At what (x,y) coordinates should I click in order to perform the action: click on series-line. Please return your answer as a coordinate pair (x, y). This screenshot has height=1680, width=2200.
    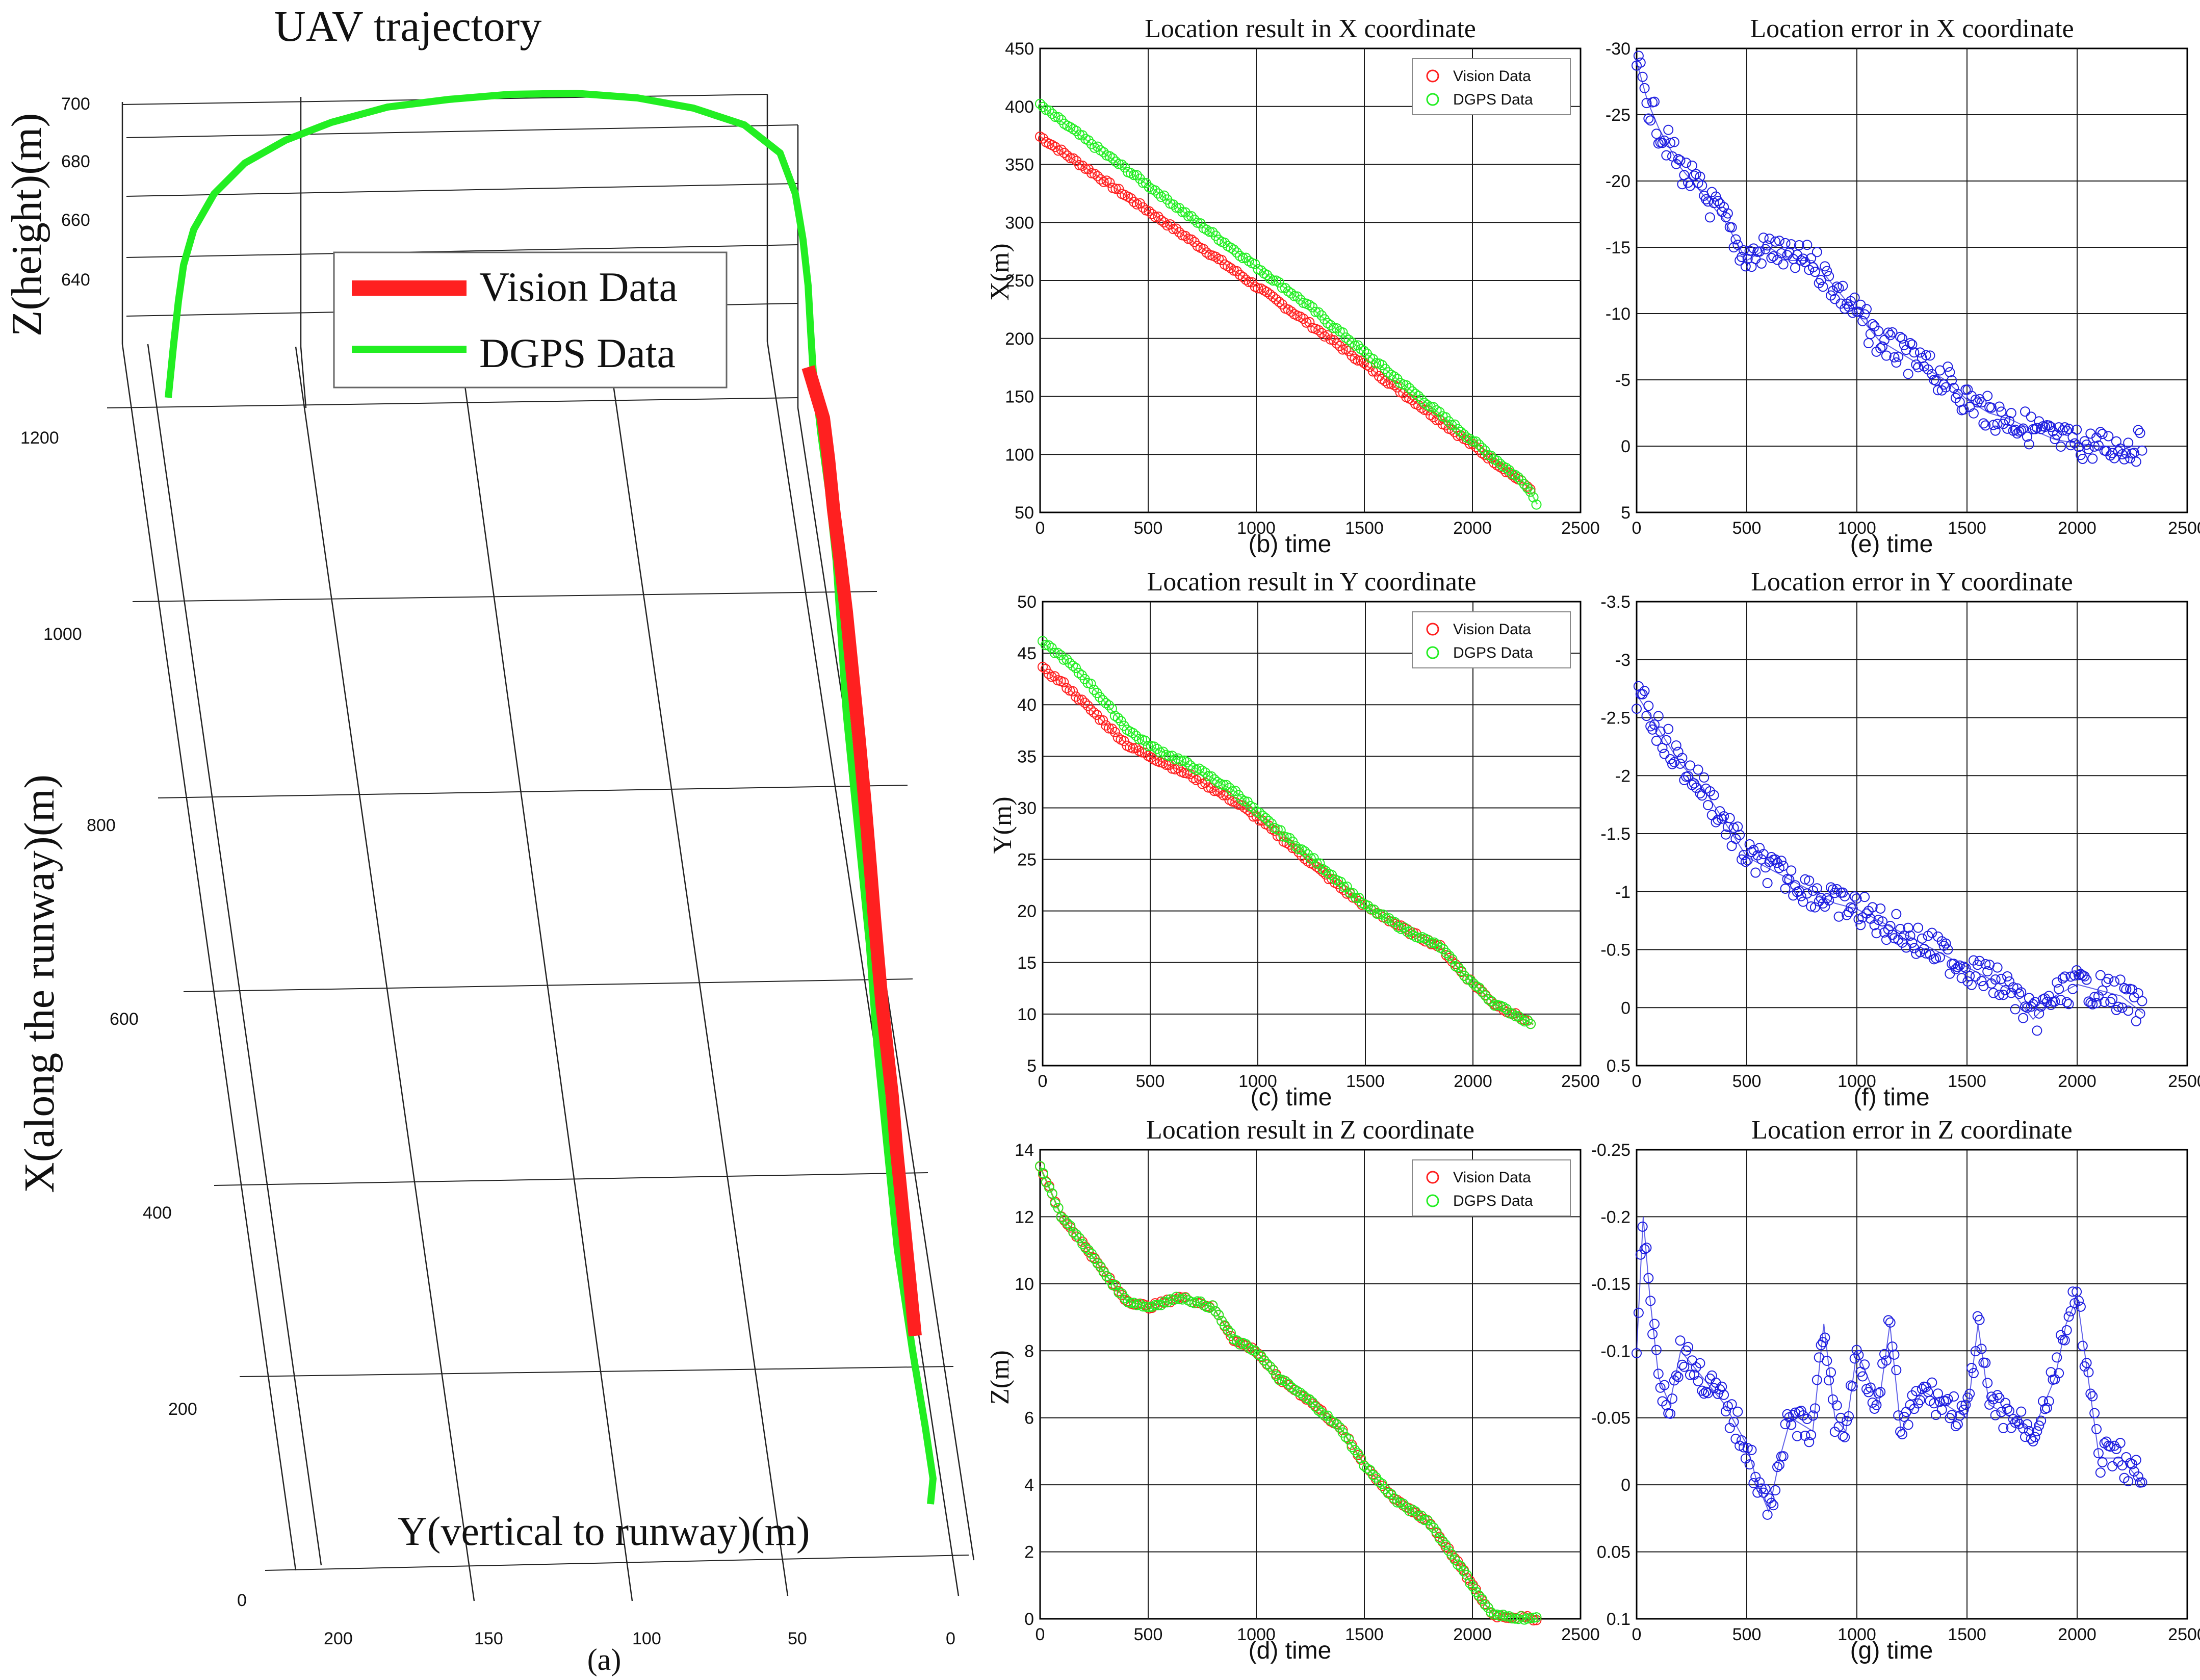
    Looking at the image, I should click on (1890, 1365).